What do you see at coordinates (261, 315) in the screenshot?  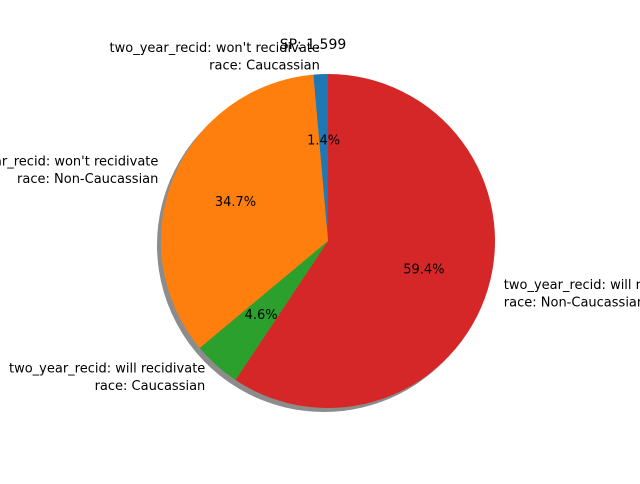 I see `pct-label-2: 4.6%` at bounding box center [261, 315].